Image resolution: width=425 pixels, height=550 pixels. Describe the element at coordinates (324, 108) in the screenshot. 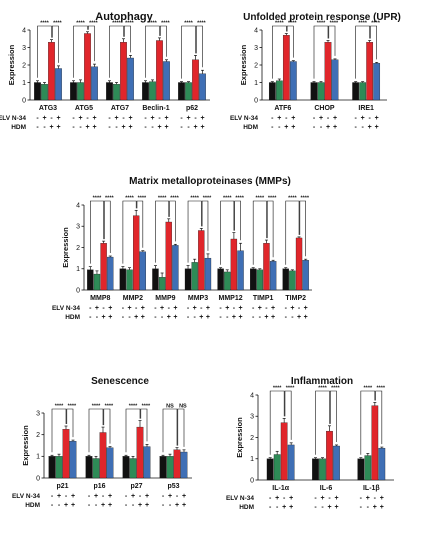

I see `category-label: CHOP` at that location.